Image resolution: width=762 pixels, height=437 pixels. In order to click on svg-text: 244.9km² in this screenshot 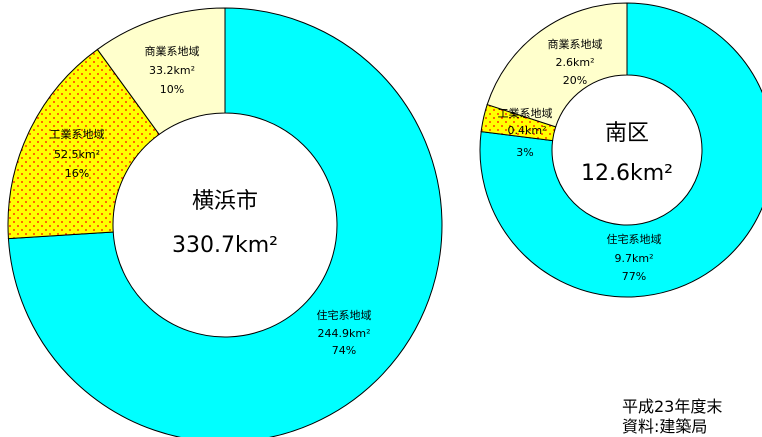, I will do `click(344, 333)`.